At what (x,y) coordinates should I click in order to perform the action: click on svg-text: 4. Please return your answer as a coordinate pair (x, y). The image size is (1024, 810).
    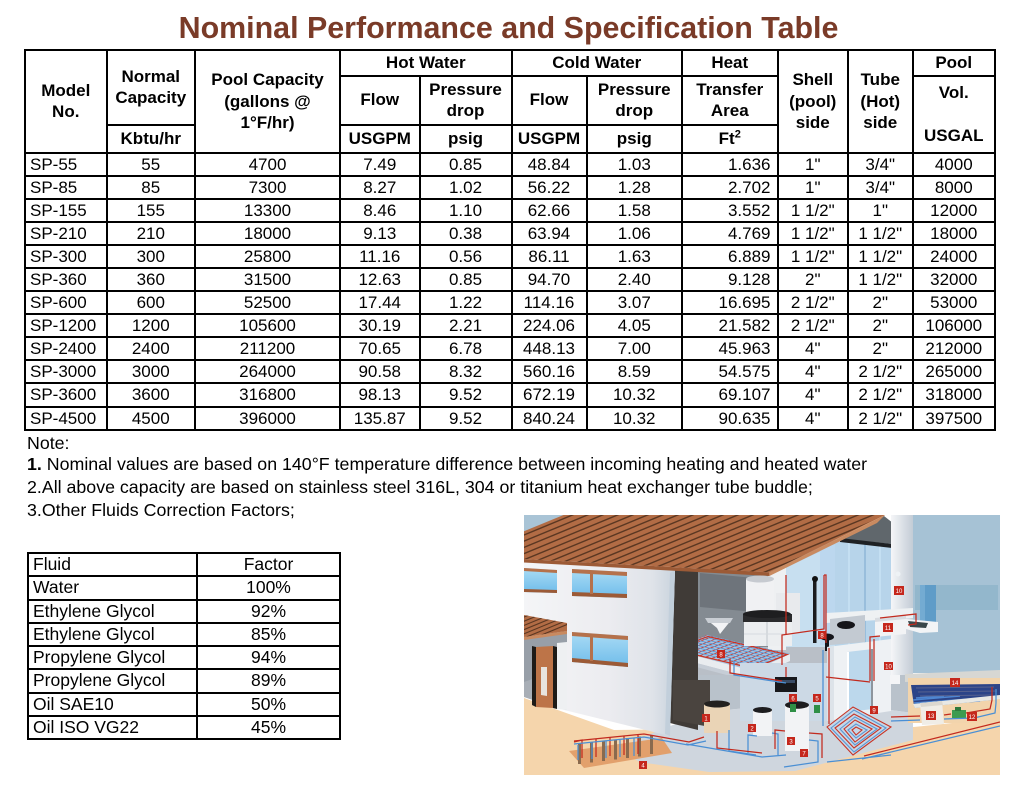
    Looking at the image, I should click on (643, 766).